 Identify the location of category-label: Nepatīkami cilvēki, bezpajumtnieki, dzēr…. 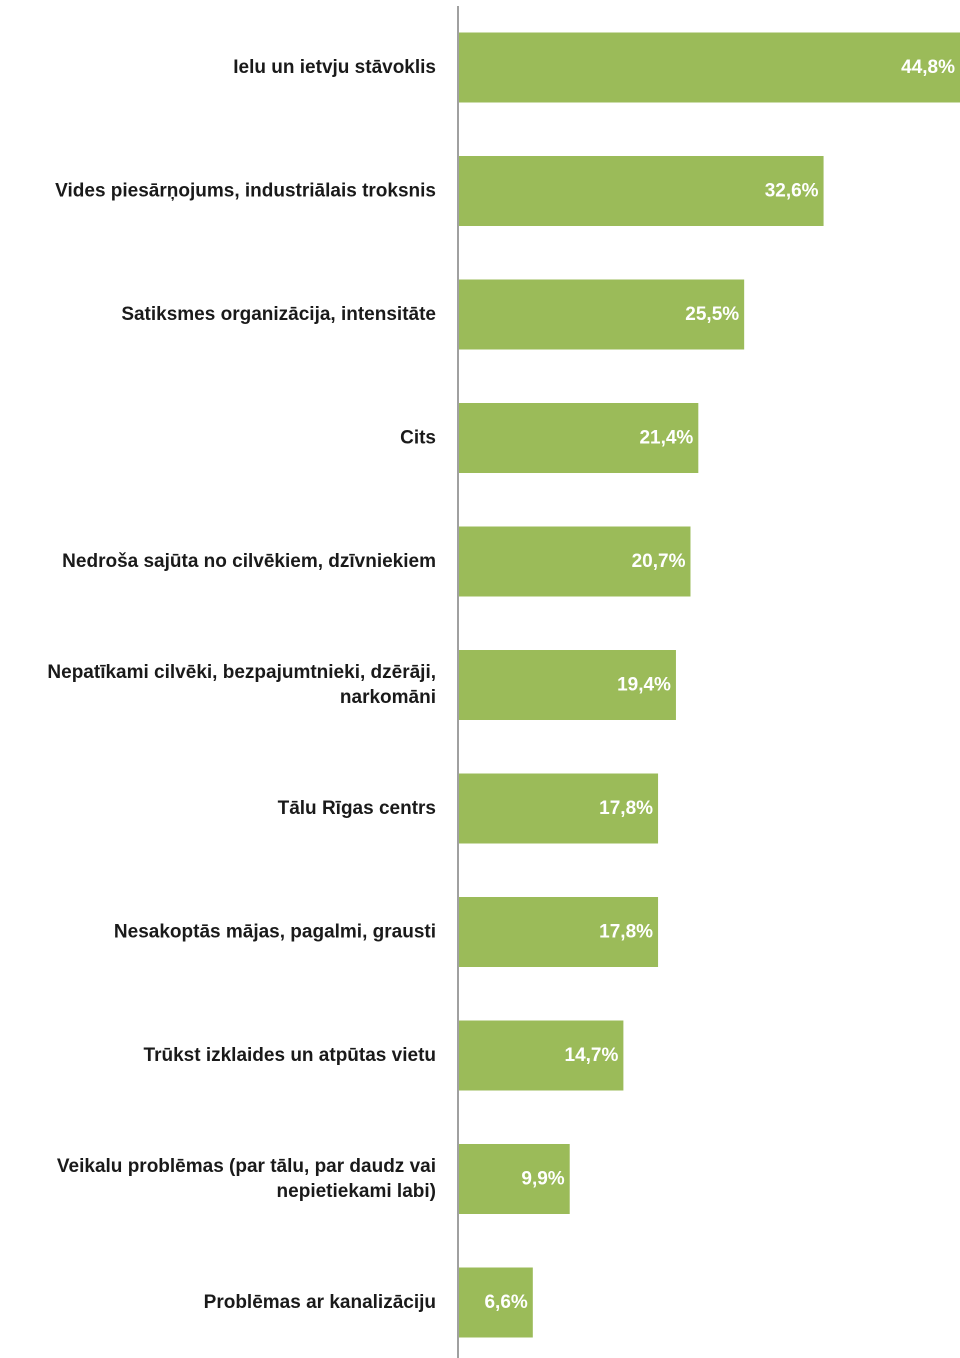
(241, 672).